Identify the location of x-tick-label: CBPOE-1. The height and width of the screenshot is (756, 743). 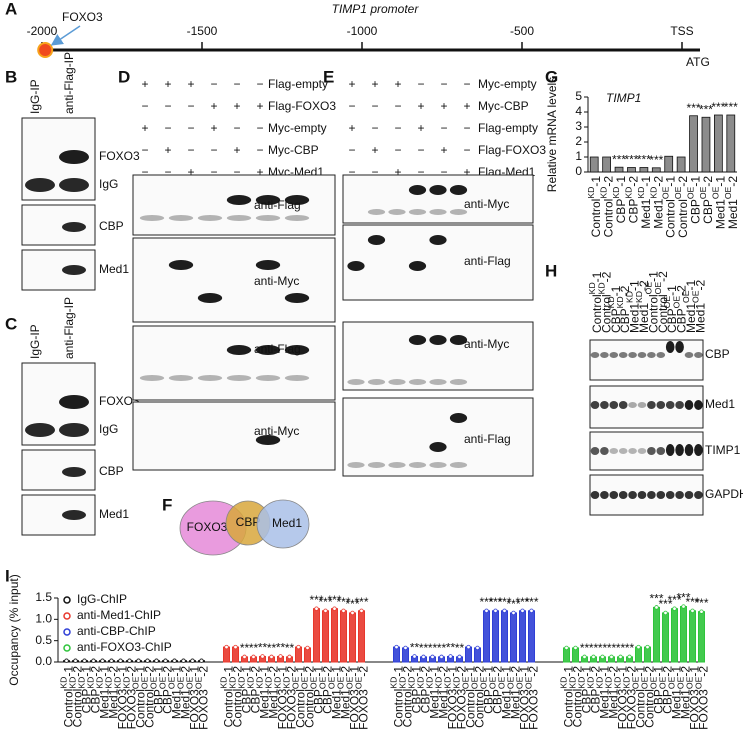
(157, 690).